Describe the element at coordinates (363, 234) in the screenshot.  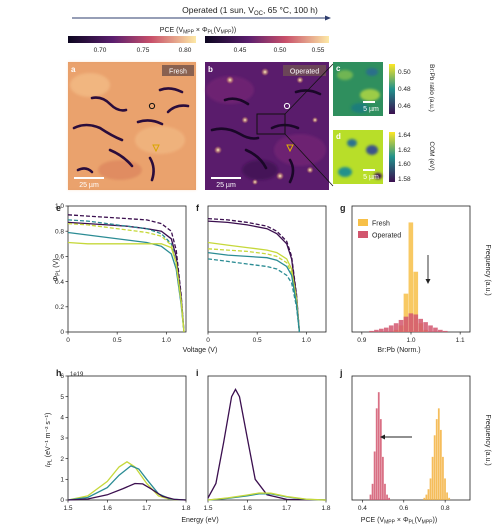
I see `legend-operated-swatch` at that location.